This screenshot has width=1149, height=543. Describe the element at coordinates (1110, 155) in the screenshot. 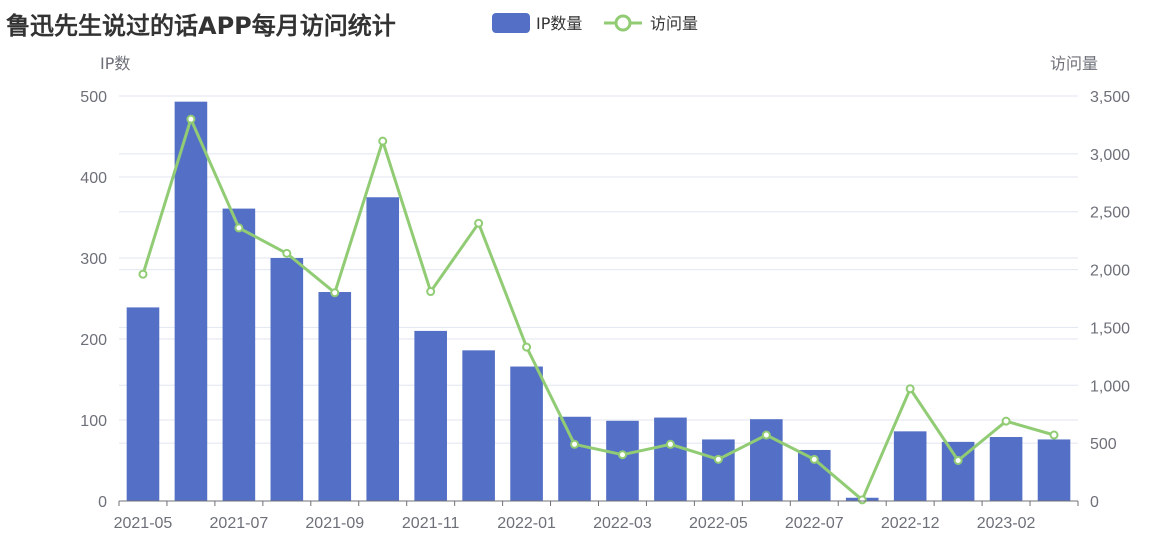

I see `y-right-tick-label: 3,000` at that location.